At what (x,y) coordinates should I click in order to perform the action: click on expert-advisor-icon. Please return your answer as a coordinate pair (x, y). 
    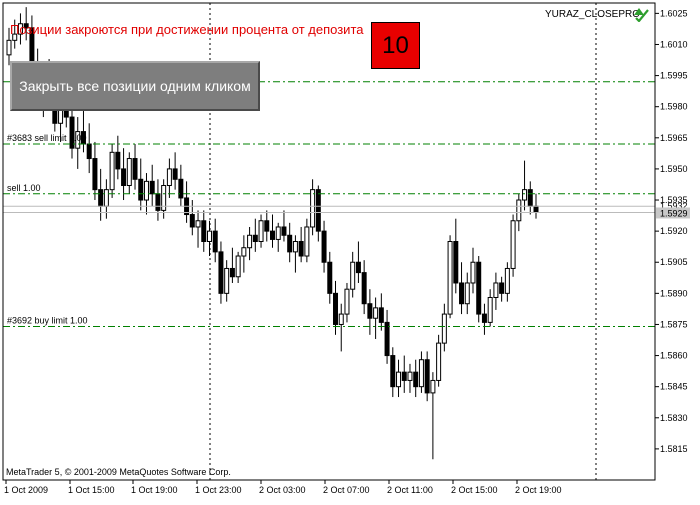
    Looking at the image, I should click on (641, 14).